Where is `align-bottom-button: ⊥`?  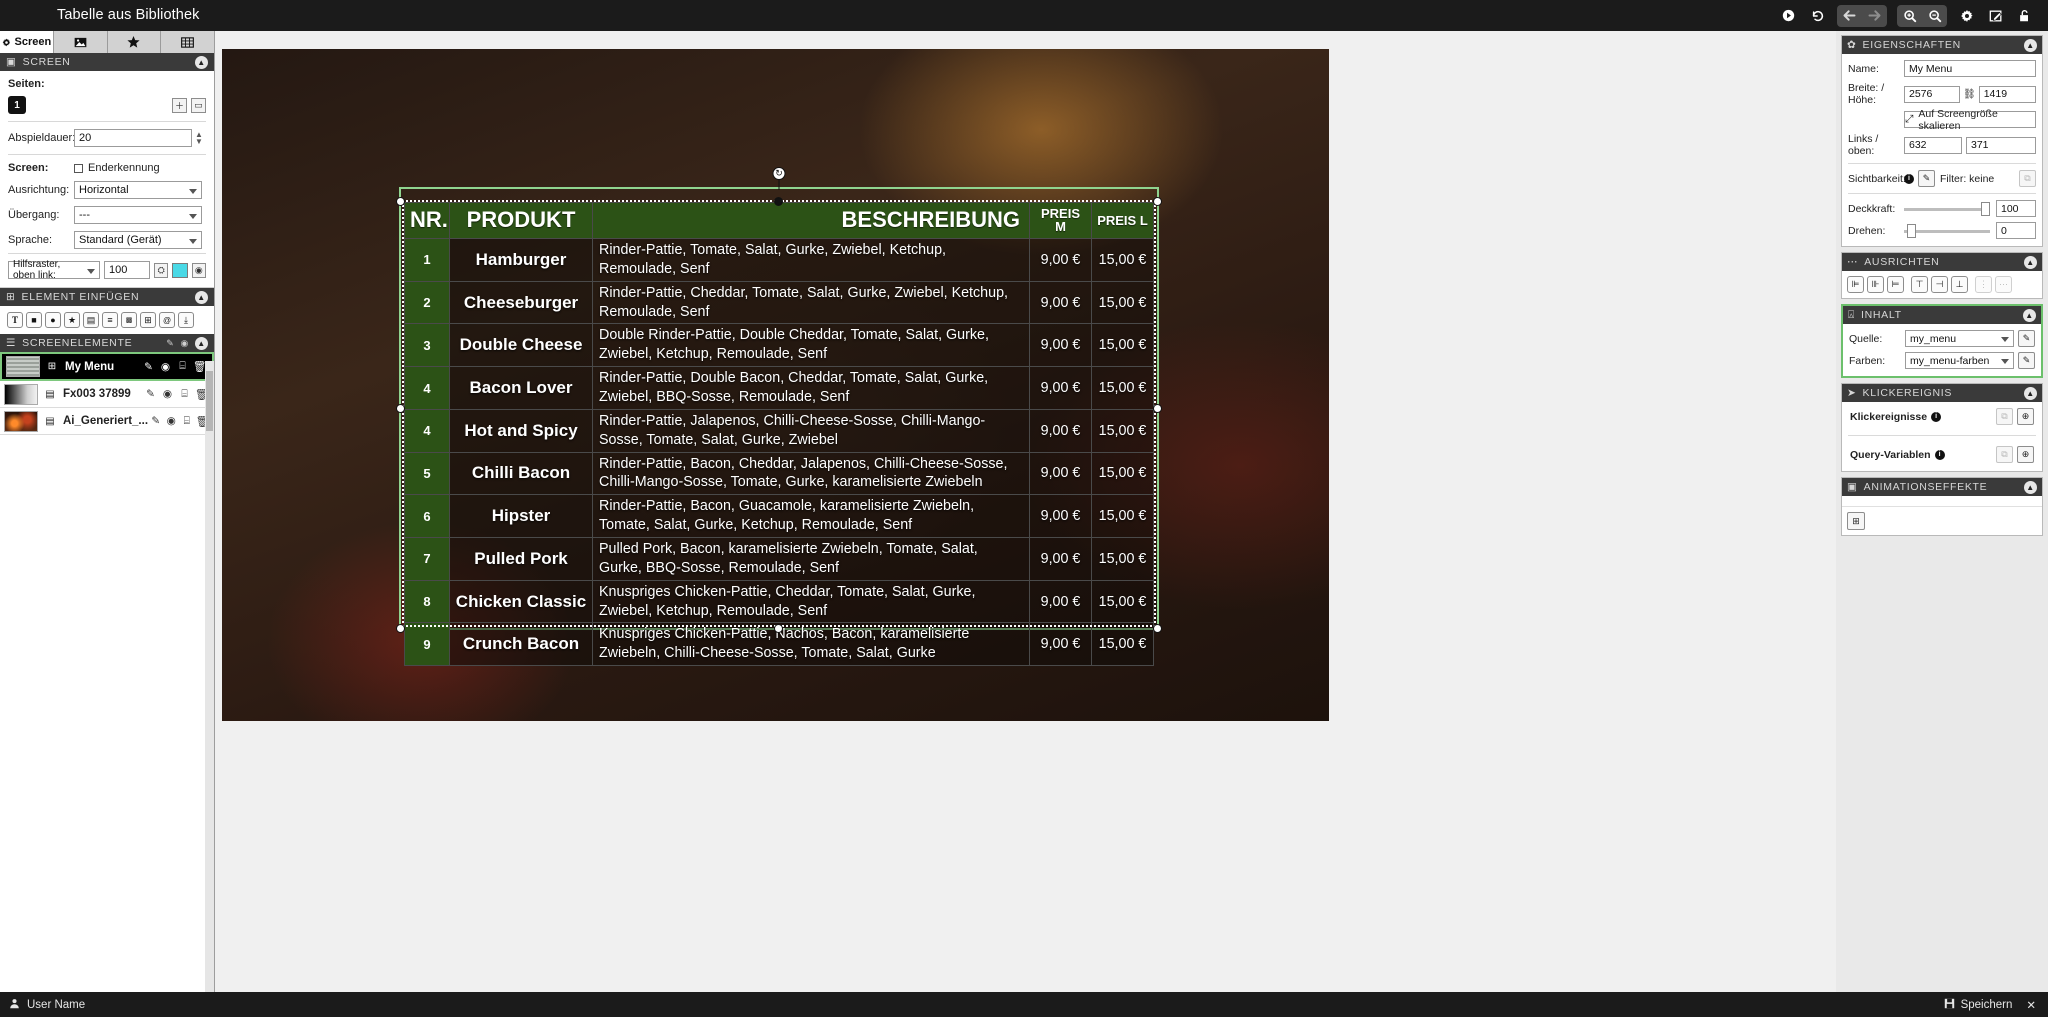
align-bottom-button: ⊥ is located at coordinates (1959, 284).